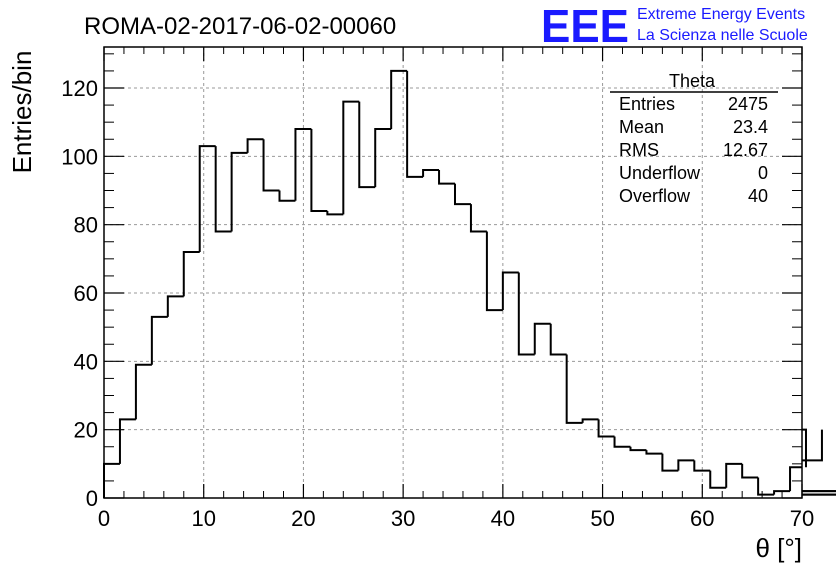 Image resolution: width=836 pixels, height=572 pixels. I want to click on eee-logo-mark: EEE, so click(585, 26).